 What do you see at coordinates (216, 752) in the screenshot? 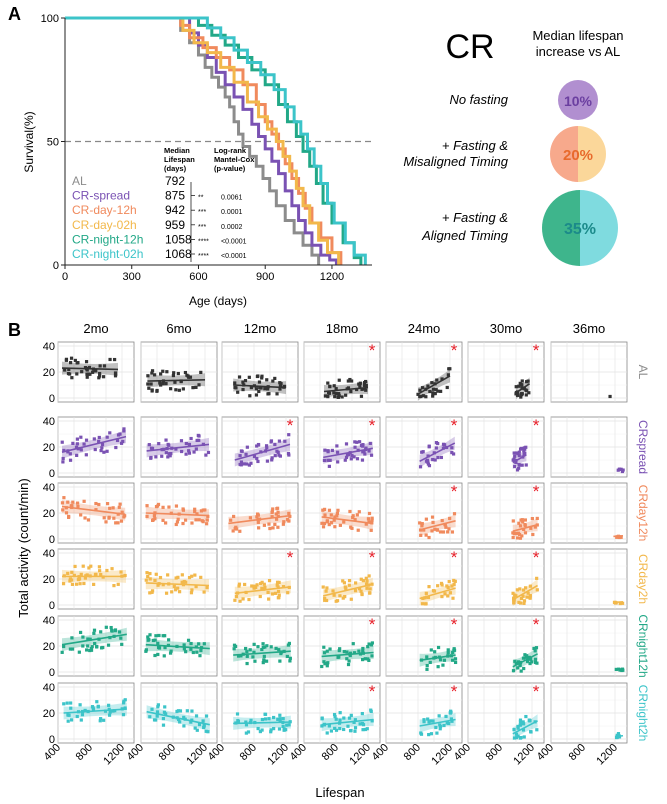
I see `activity-x-tick-label: 400` at bounding box center [216, 752].